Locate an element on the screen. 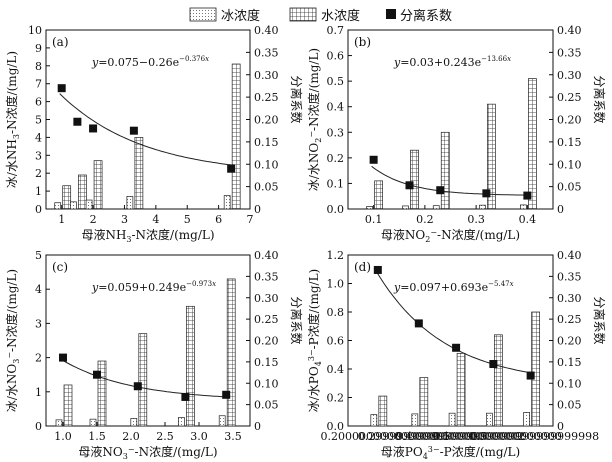 The height and width of the screenshot is (462, 612). y-tick-label: 8 is located at coordinates (38, 66).